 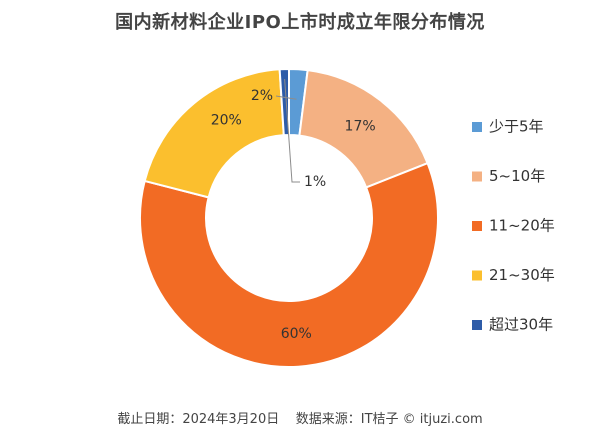 I want to click on legend-swatch-5~10年, so click(x=477, y=176).